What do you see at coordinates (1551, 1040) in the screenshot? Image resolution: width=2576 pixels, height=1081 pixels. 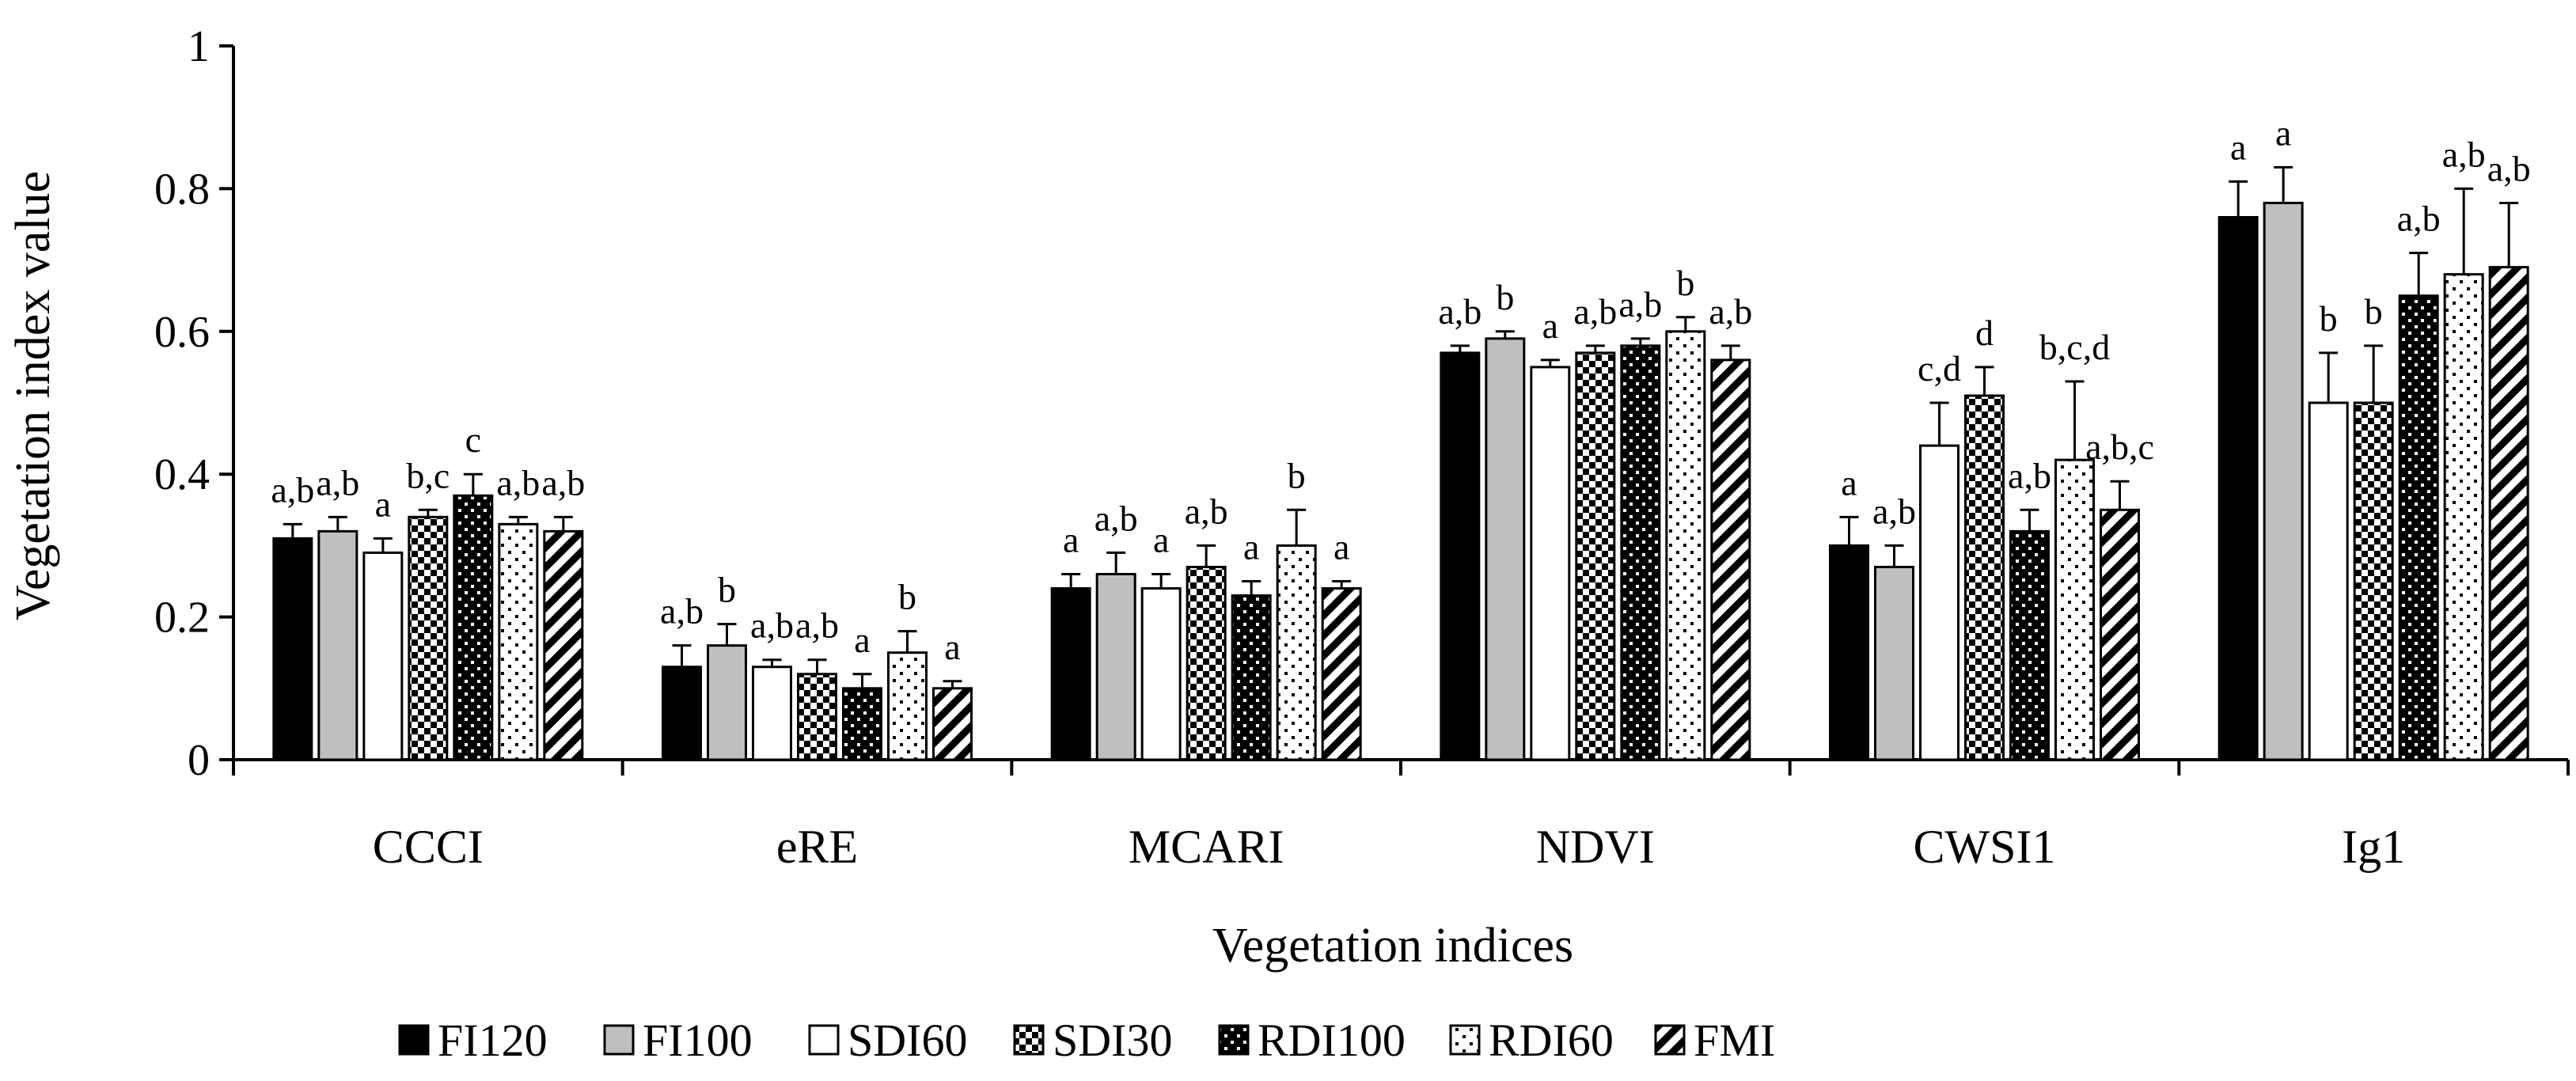 I see `legend-label: RDI60` at bounding box center [1551, 1040].